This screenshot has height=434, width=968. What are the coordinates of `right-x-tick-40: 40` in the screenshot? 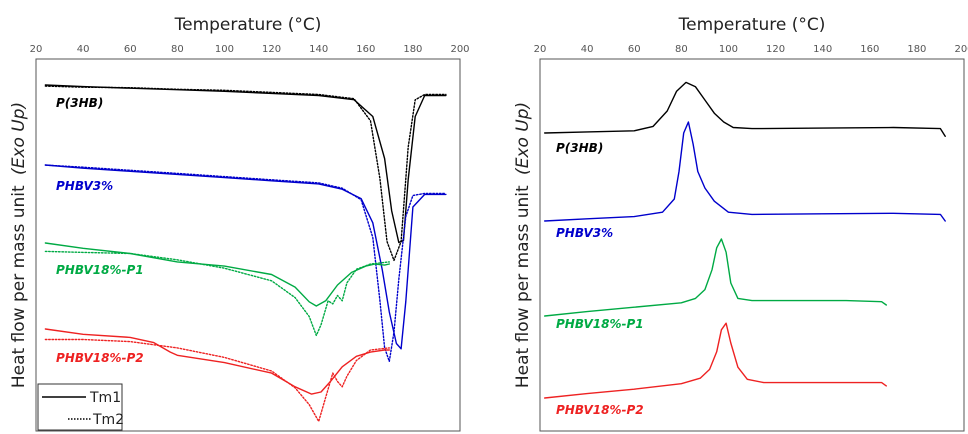 It's located at (587, 49).